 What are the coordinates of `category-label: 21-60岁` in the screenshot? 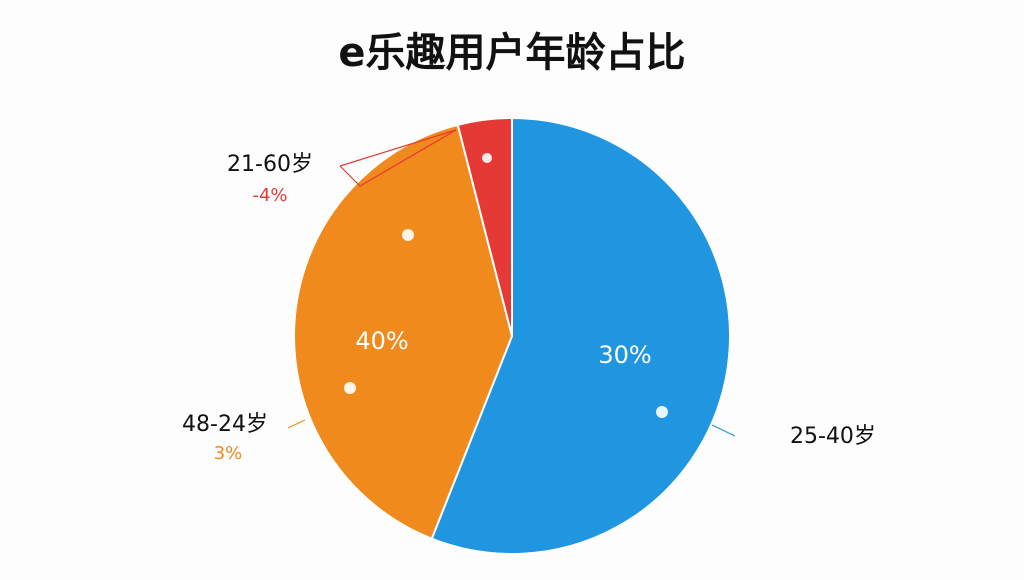 It's located at (270, 164).